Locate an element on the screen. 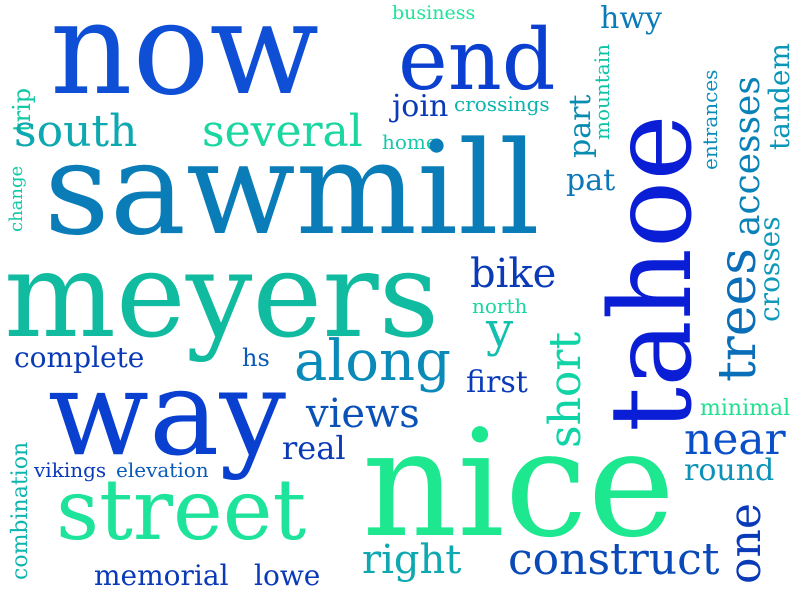  word-round: round is located at coordinates (729, 470).